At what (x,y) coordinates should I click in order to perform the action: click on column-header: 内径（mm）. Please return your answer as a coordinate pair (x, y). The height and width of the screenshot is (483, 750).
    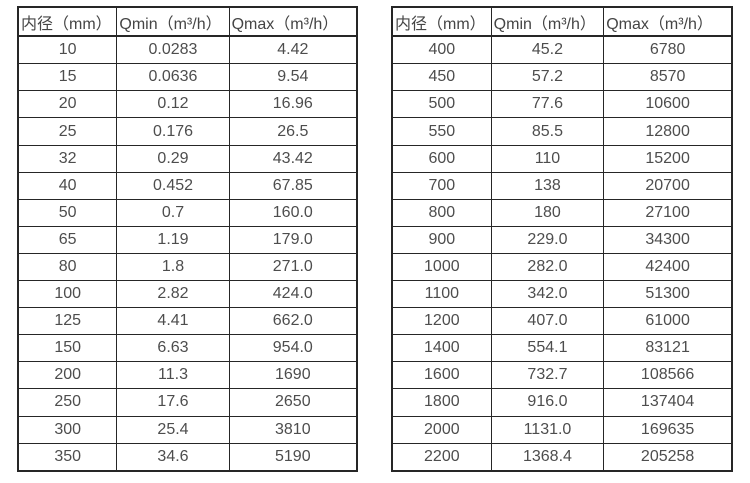
    Looking at the image, I should click on (441, 21).